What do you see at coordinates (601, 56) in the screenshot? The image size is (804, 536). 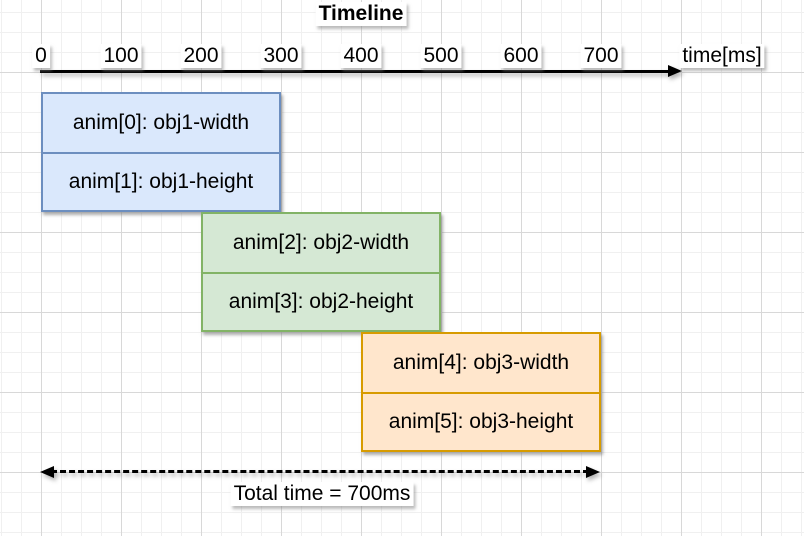 I see `axis-tick-700: 700` at bounding box center [601, 56].